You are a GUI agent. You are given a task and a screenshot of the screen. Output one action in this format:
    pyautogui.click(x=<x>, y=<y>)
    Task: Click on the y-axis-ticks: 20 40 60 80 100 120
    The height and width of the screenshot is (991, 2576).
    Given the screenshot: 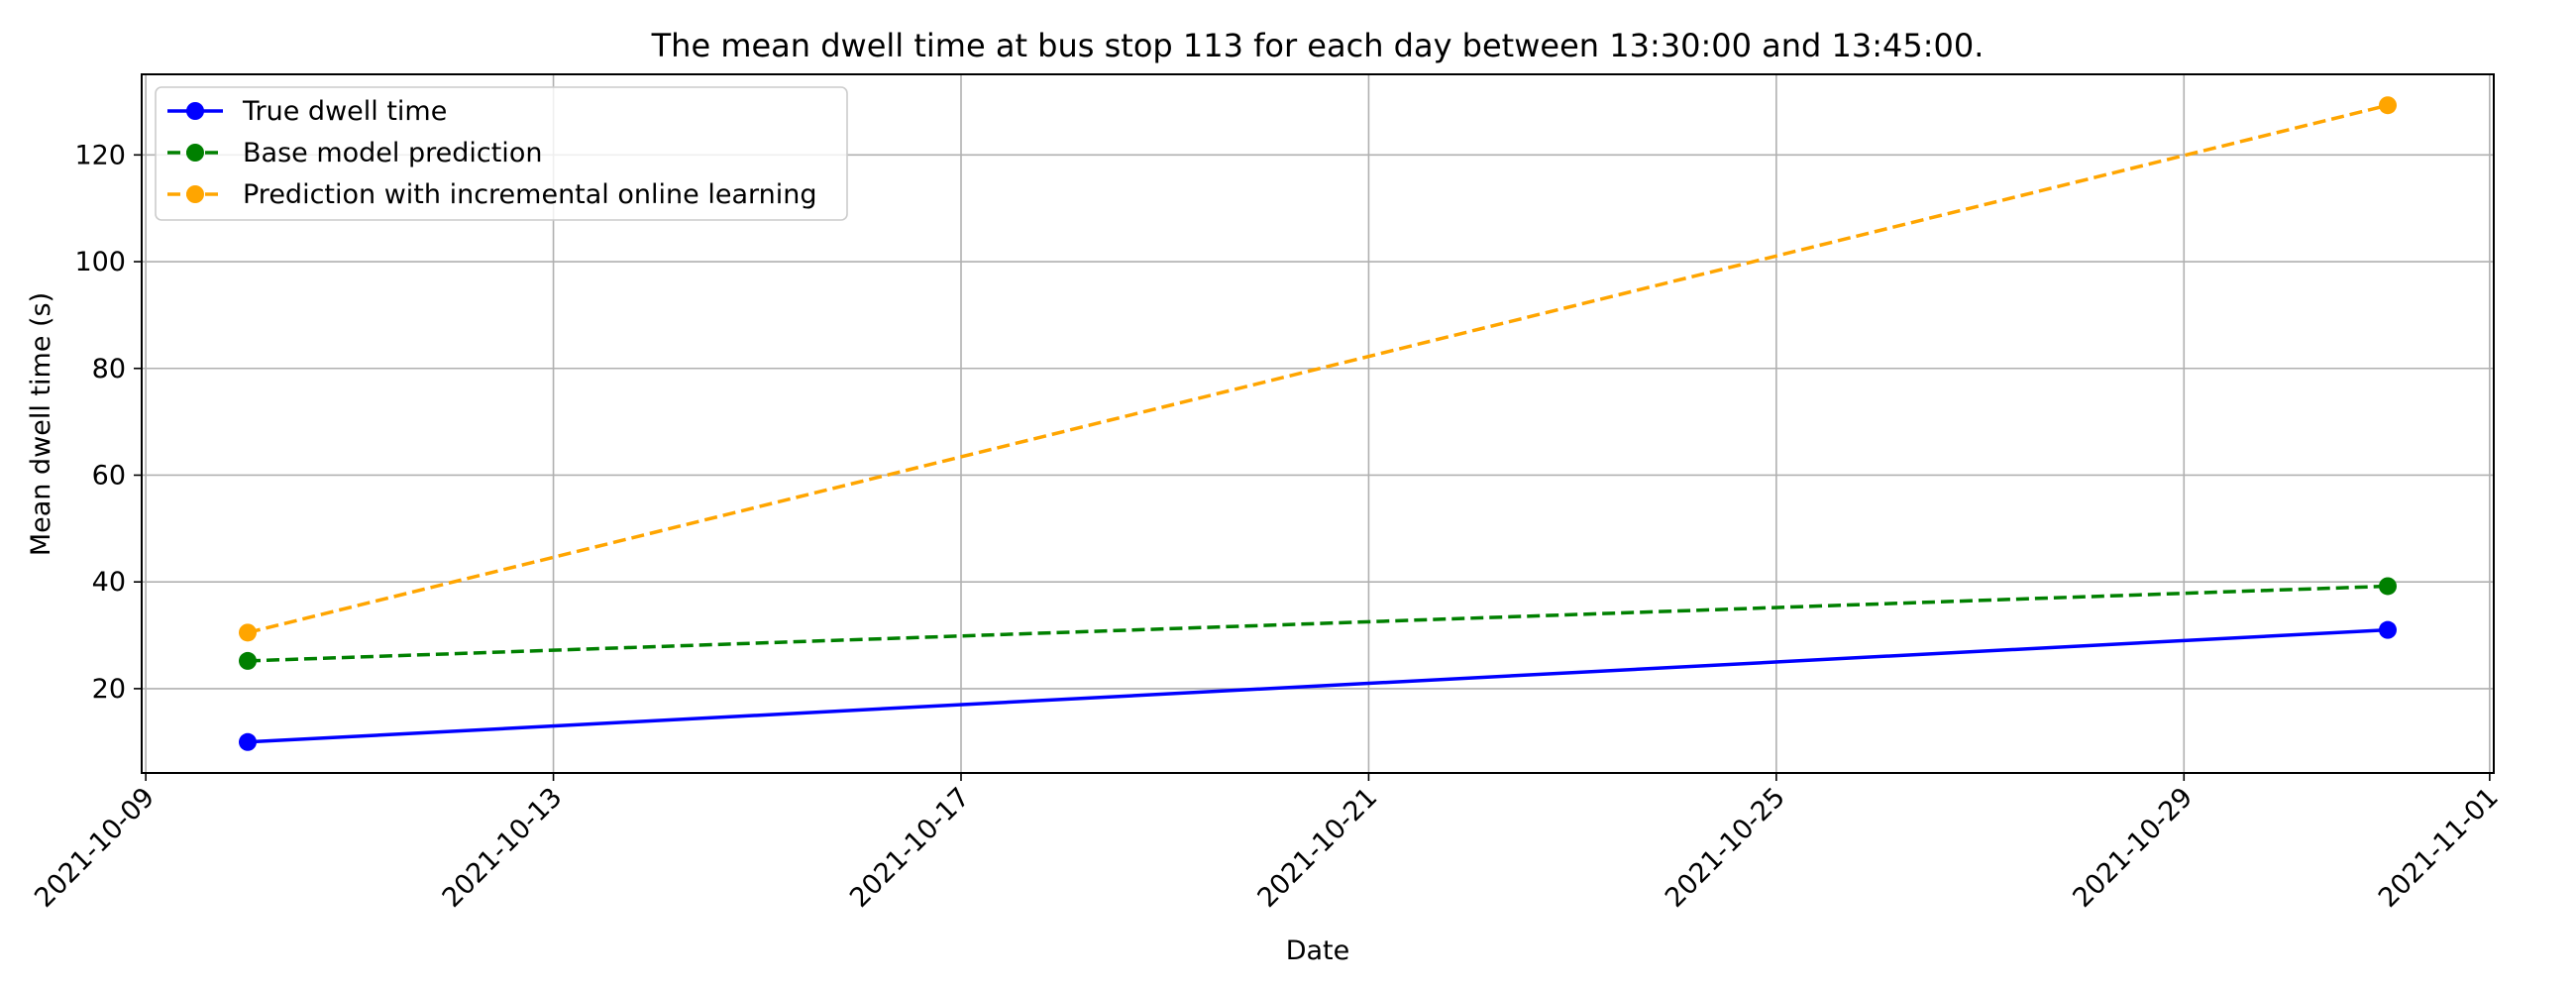 What is the action you would take?
    pyautogui.click(x=108, y=422)
    